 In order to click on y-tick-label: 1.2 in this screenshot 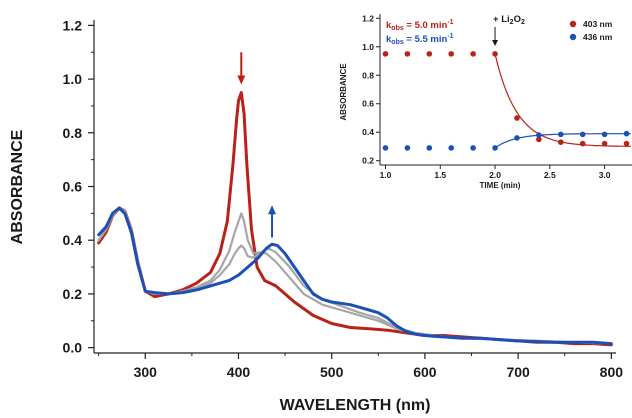, I will do `click(73, 25)`.